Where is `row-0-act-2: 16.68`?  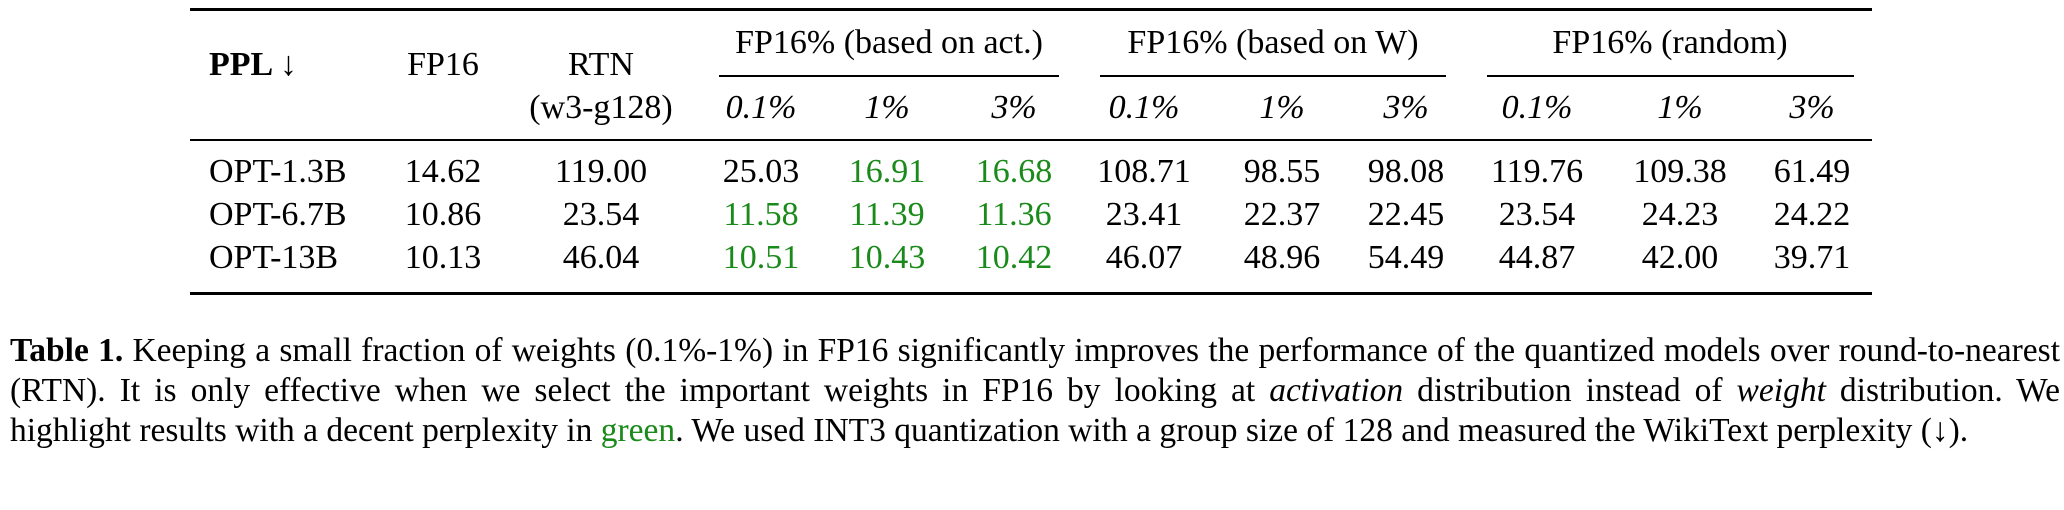
row-0-act-2: 16.68 is located at coordinates (1014, 171).